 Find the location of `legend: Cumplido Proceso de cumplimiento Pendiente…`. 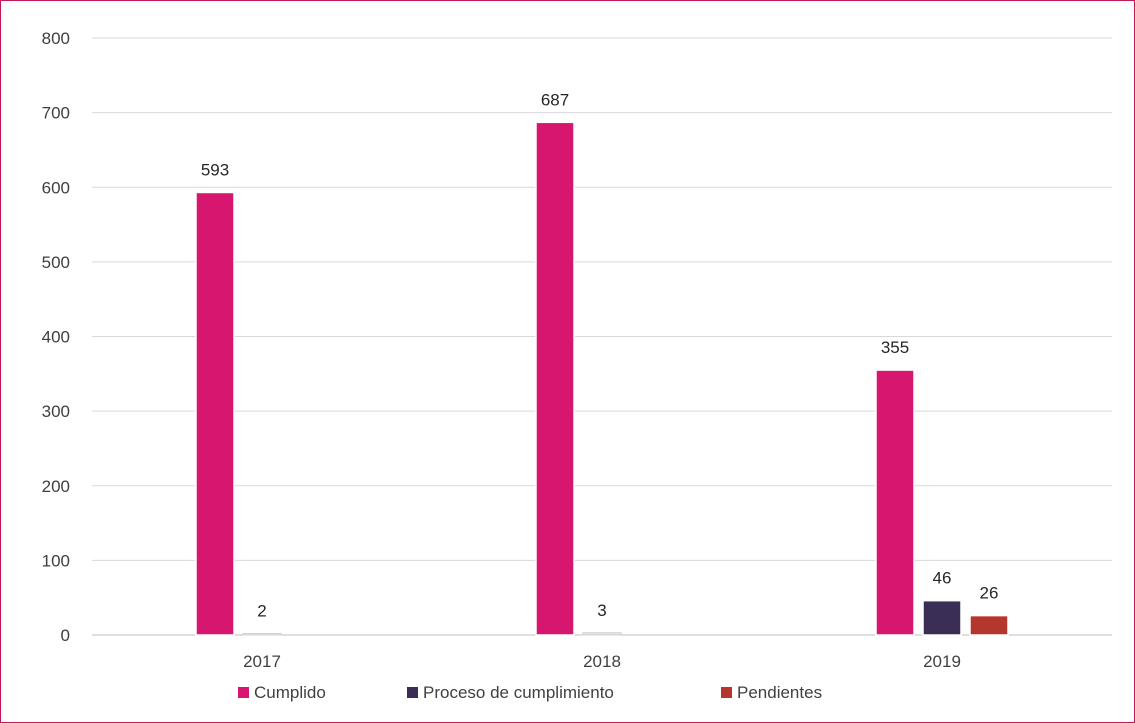

legend: Cumplido Proceso de cumplimiento Pendiente… is located at coordinates (530, 692).